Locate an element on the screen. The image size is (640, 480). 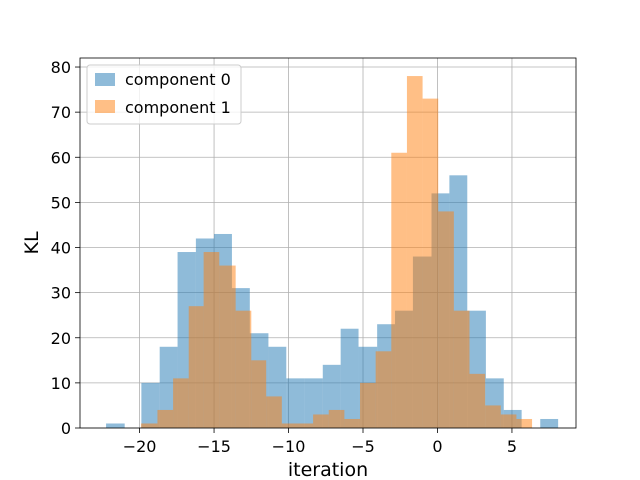
y-tick-label: 60 is located at coordinates (61, 157).